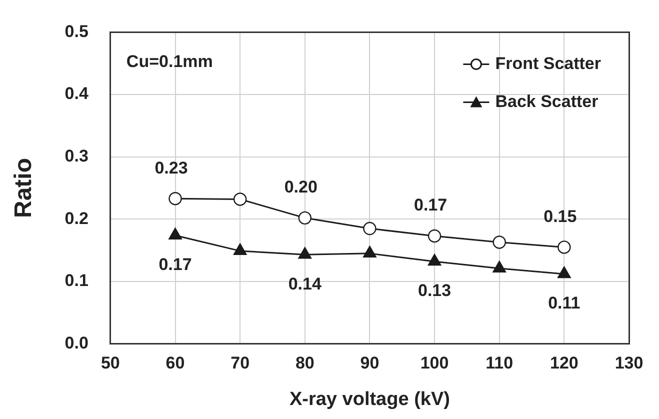 Image resolution: width=659 pixels, height=419 pixels. What do you see at coordinates (76, 218) in the screenshot?
I see `y-tick-label: 0.2` at bounding box center [76, 218].